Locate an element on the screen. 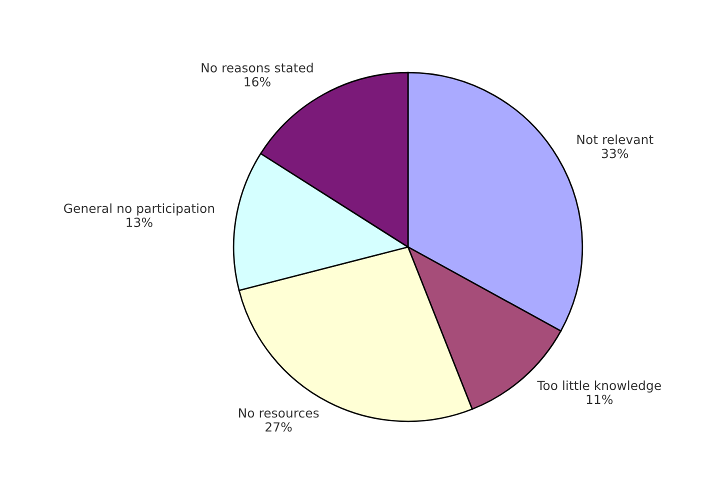 The width and height of the screenshot is (707, 489). slice-label: No reasons stated is located at coordinates (257, 67).